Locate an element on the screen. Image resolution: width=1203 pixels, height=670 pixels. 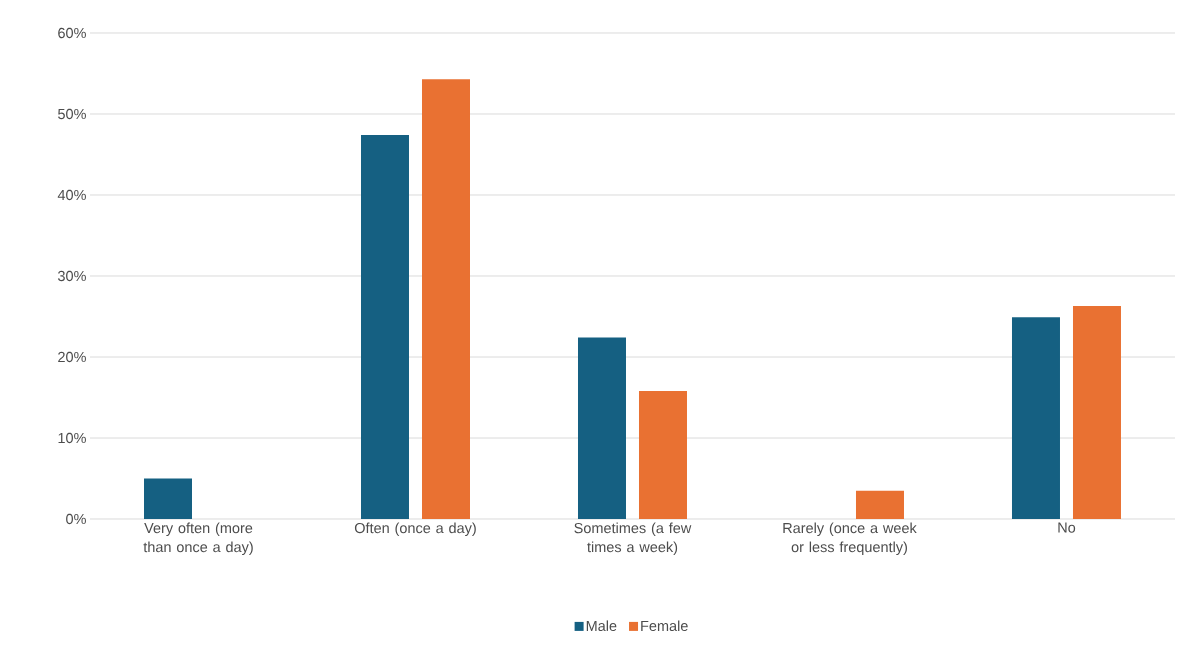
y-tick-label: 40% is located at coordinates (71, 195).